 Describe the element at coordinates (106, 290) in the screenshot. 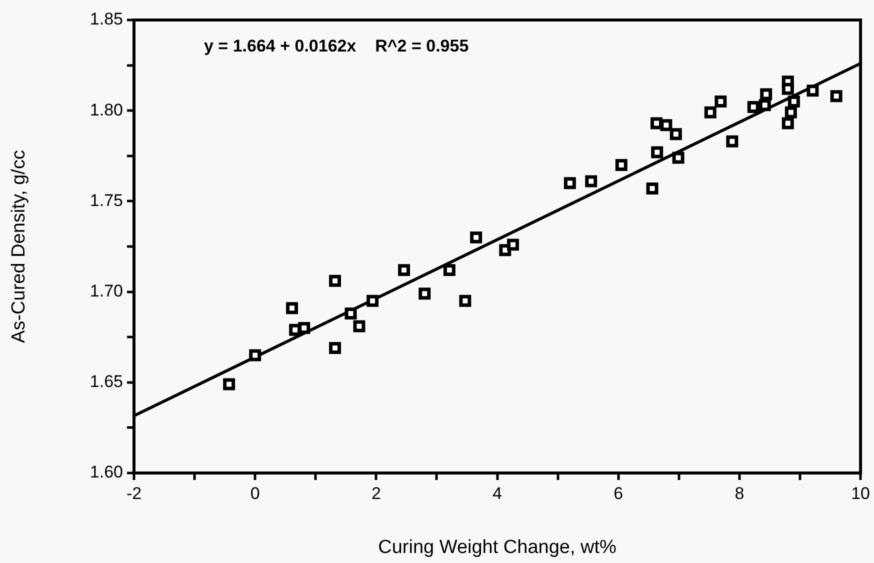

I see `y-tick-label: 1.70` at that location.